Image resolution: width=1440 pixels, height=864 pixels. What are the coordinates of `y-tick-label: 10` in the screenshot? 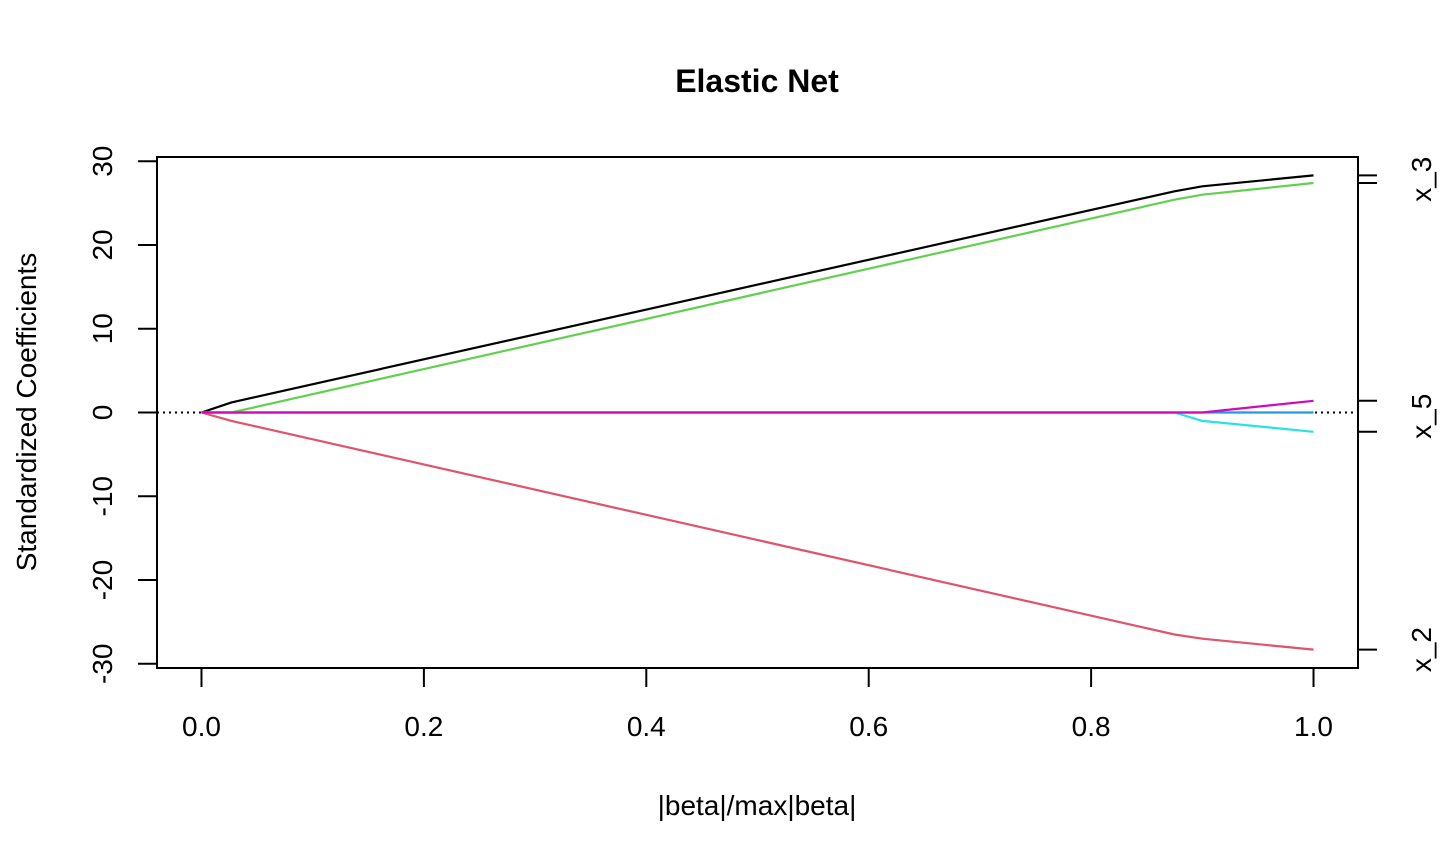 It's located at (102, 328).